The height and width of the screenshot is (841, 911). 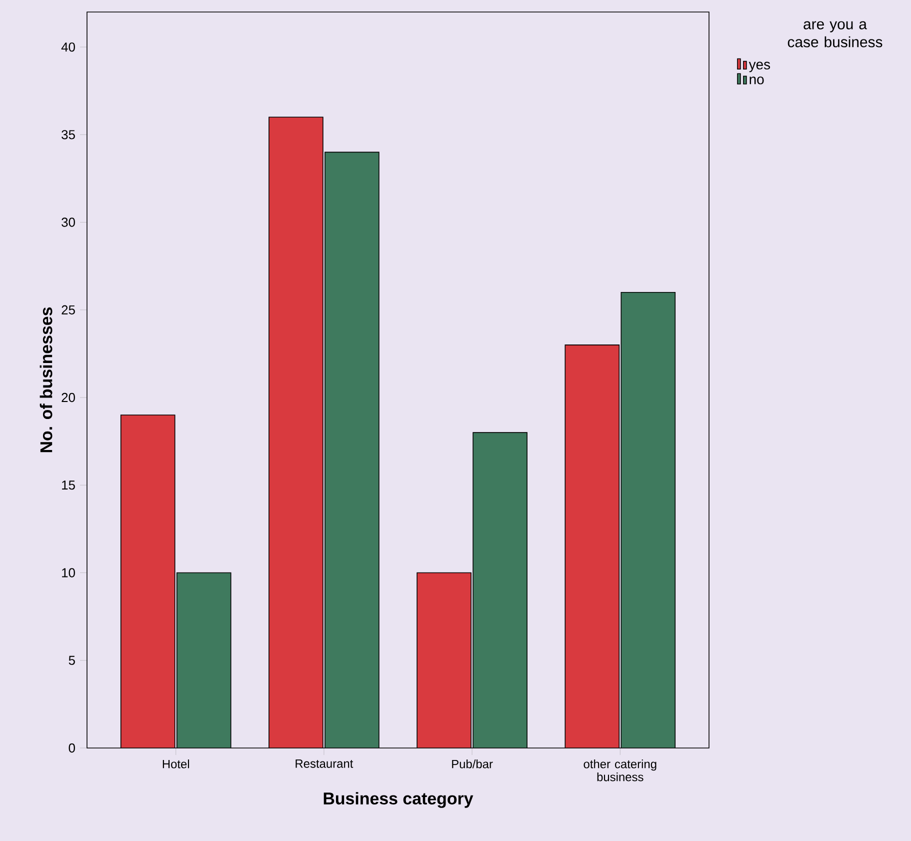 What do you see at coordinates (68, 222) in the screenshot?
I see `y-tick-label: 30` at bounding box center [68, 222].